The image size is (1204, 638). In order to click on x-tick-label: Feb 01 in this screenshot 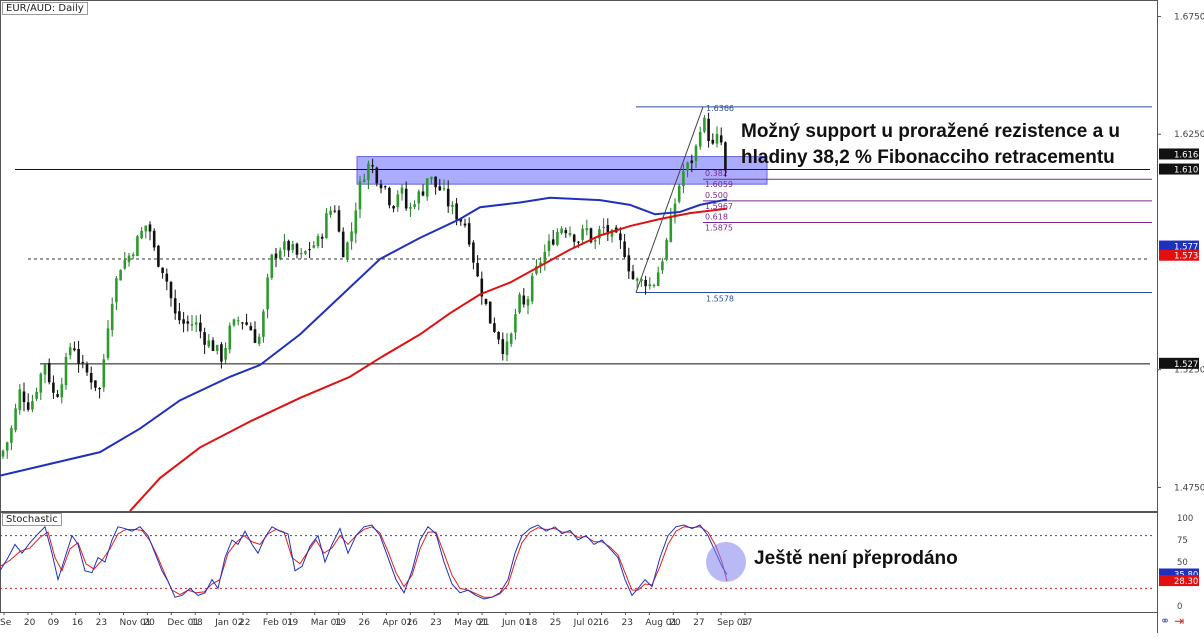, I will do `click(278, 623)`.